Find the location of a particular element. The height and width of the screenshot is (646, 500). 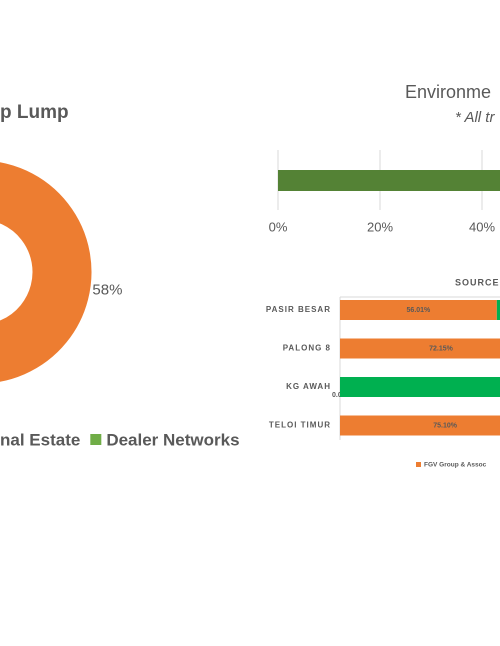

value-label: 56.01% is located at coordinates (419, 310).